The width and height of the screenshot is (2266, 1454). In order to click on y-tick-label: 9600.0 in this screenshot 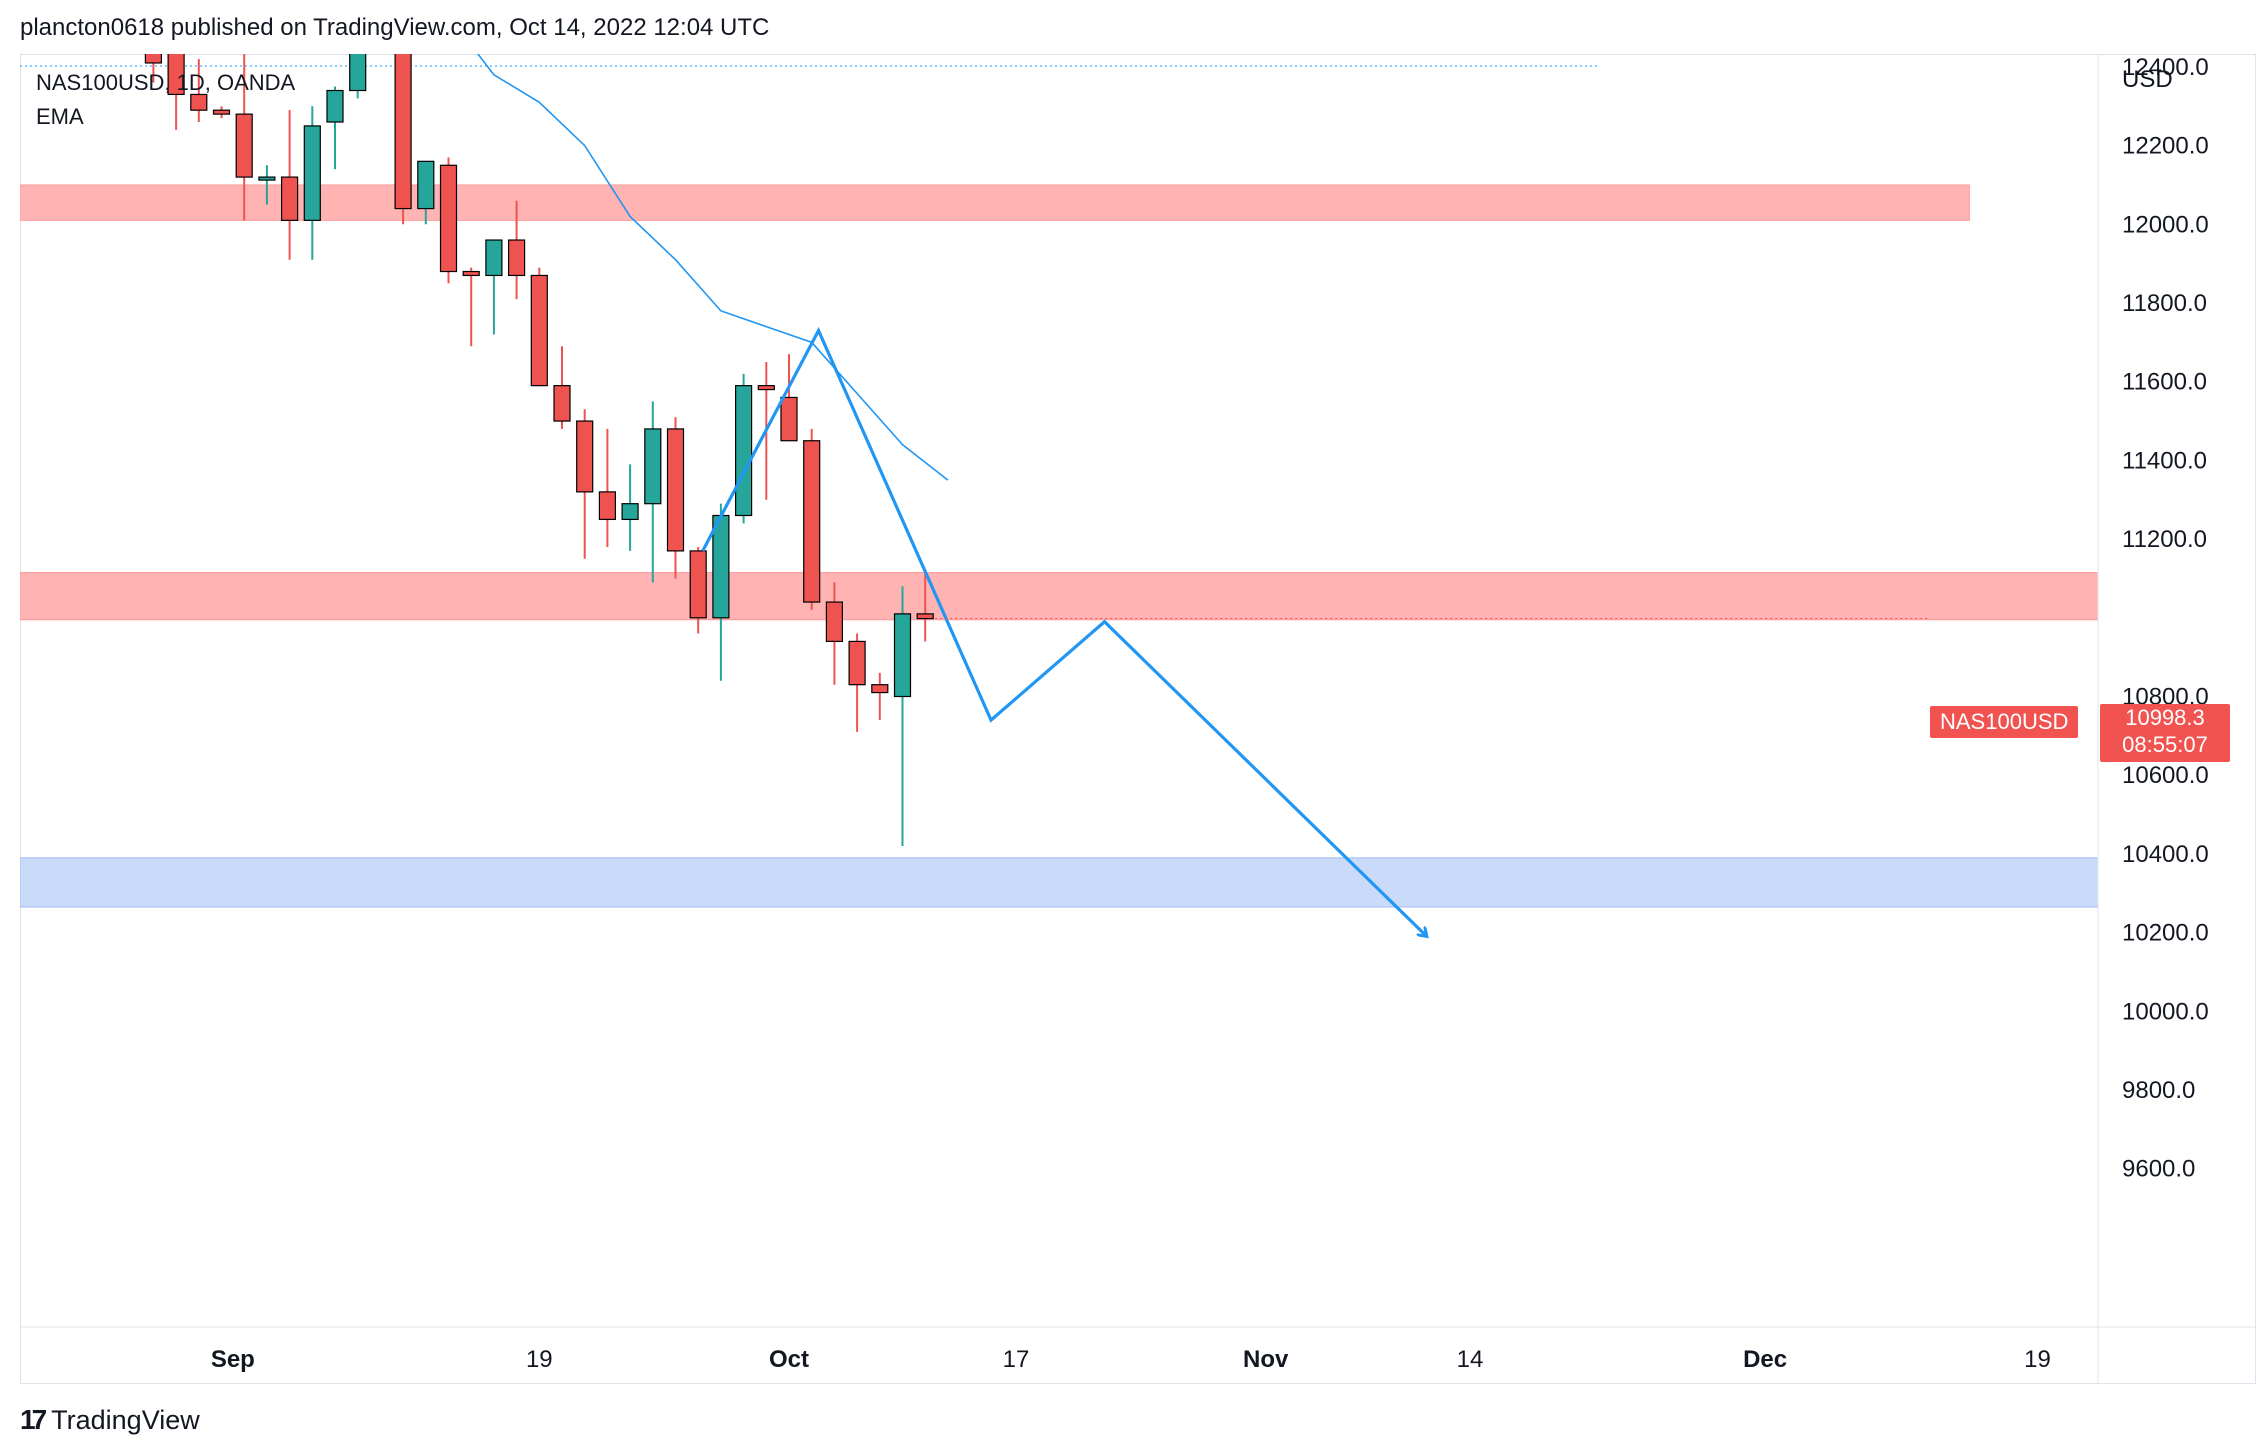, I will do `click(2158, 1169)`.